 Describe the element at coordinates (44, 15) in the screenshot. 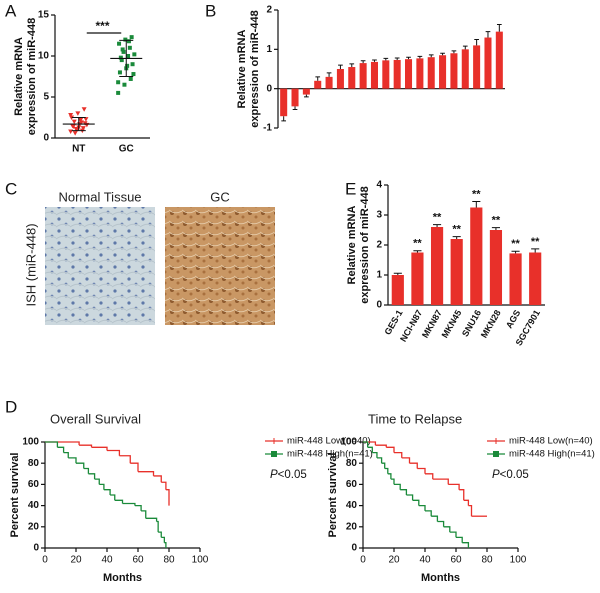

I see `y-tick-label: 15` at that location.